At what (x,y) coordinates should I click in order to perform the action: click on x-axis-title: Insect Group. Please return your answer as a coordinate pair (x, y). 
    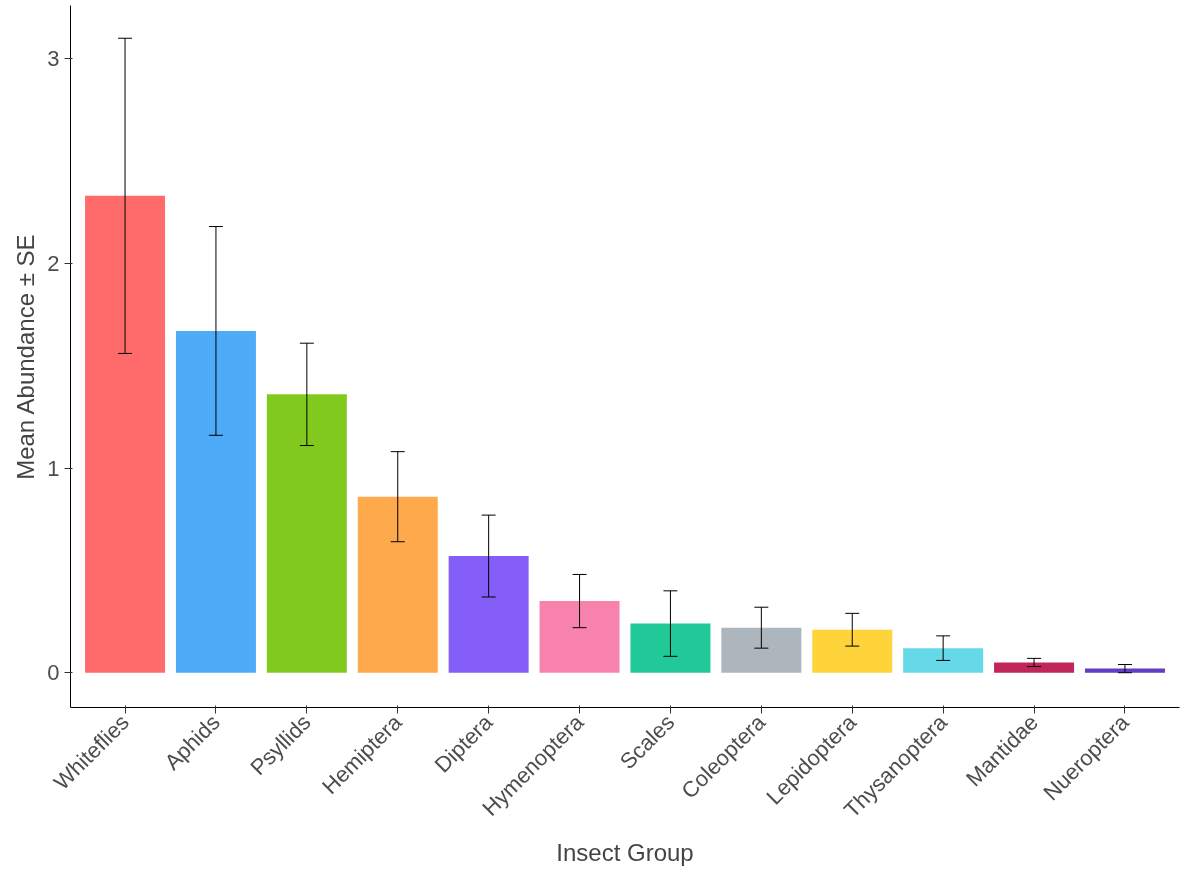
    Looking at the image, I should click on (625, 853).